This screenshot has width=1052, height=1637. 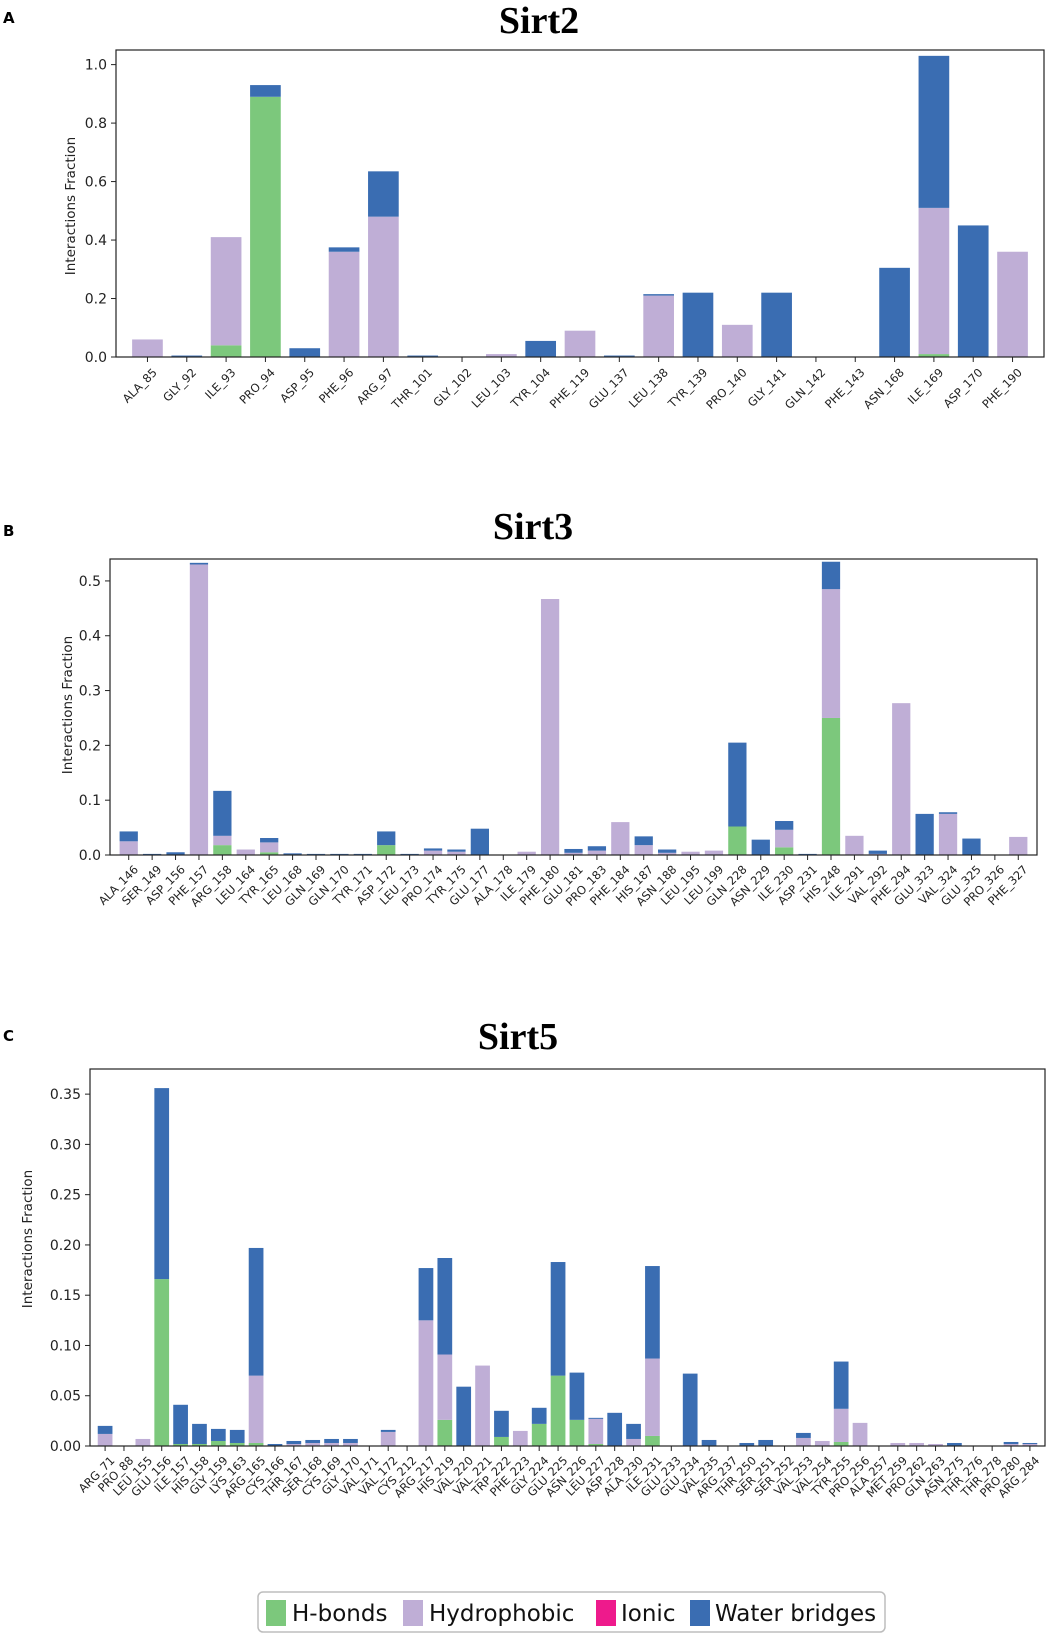 What do you see at coordinates (65, 1397) in the screenshot?
I see `y-tick-label: 0.05` at bounding box center [65, 1397].